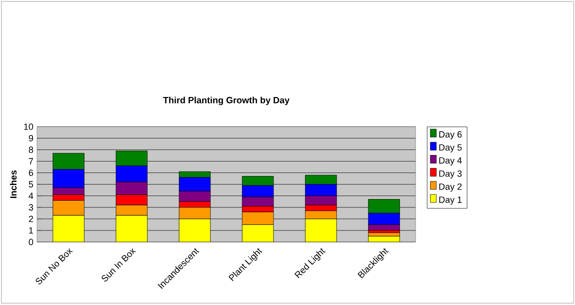  Describe the element at coordinates (31, 242) in the screenshot. I see `y-tick-label: 0` at that location.